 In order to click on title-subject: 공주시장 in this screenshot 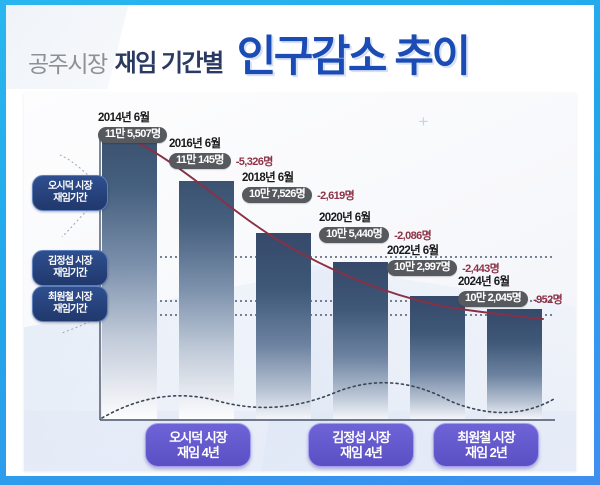, I will do `click(68, 64)`.